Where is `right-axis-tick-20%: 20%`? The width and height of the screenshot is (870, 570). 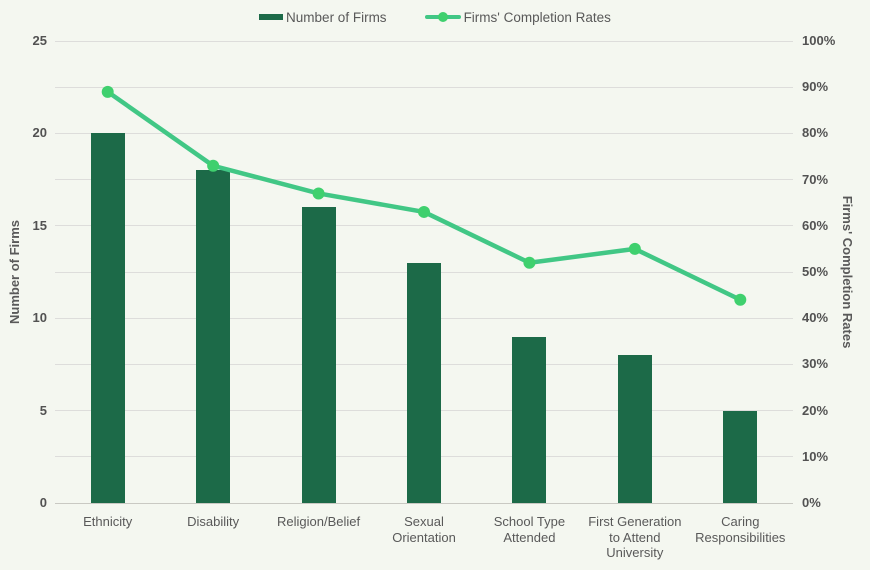
right-axis-tick-20%: 20% is located at coordinates (815, 410).